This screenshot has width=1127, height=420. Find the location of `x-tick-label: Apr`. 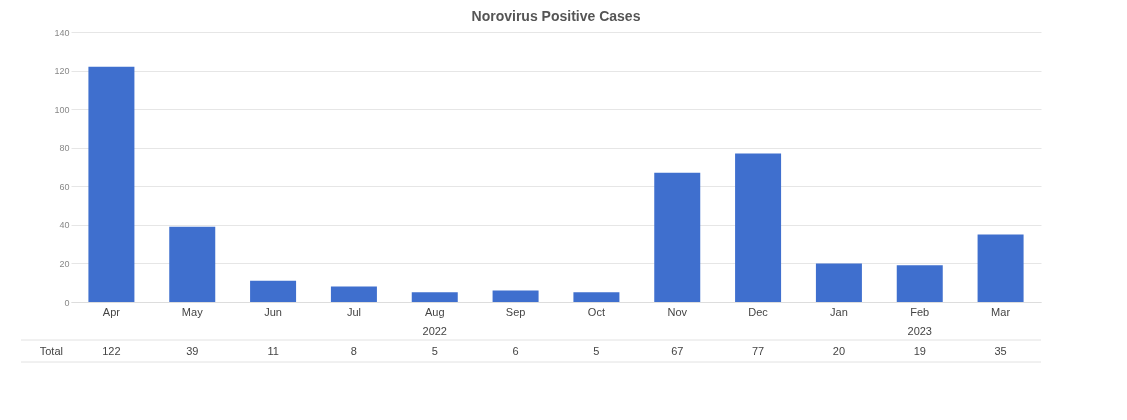

x-tick-label: Apr is located at coordinates (111, 311).